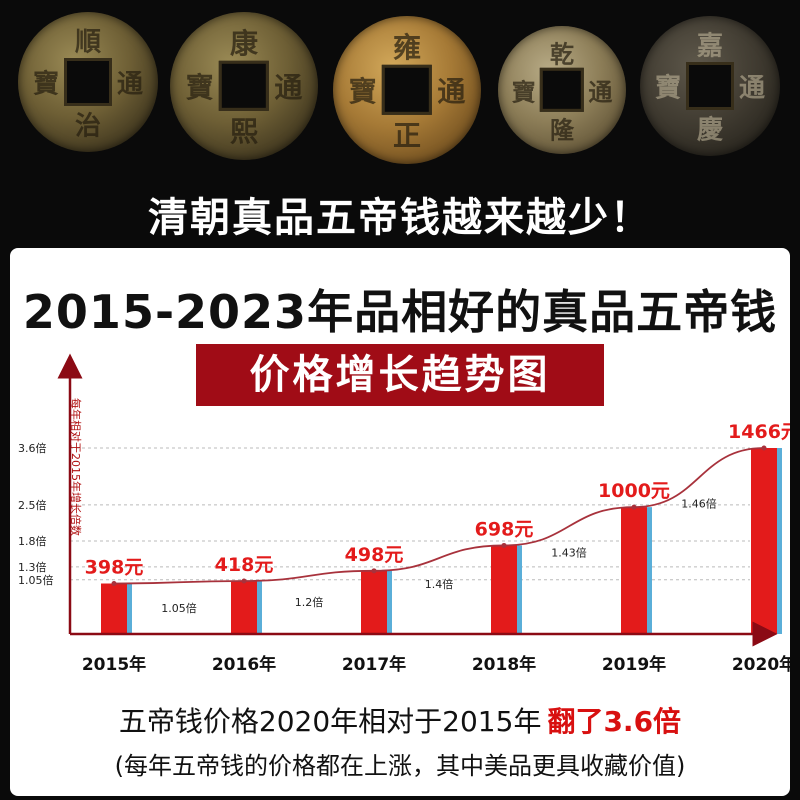 Image resolution: width=800 pixels, height=800 pixels. Describe the element at coordinates (407, 47) in the screenshot. I see `coin-character: 雍` at that location.